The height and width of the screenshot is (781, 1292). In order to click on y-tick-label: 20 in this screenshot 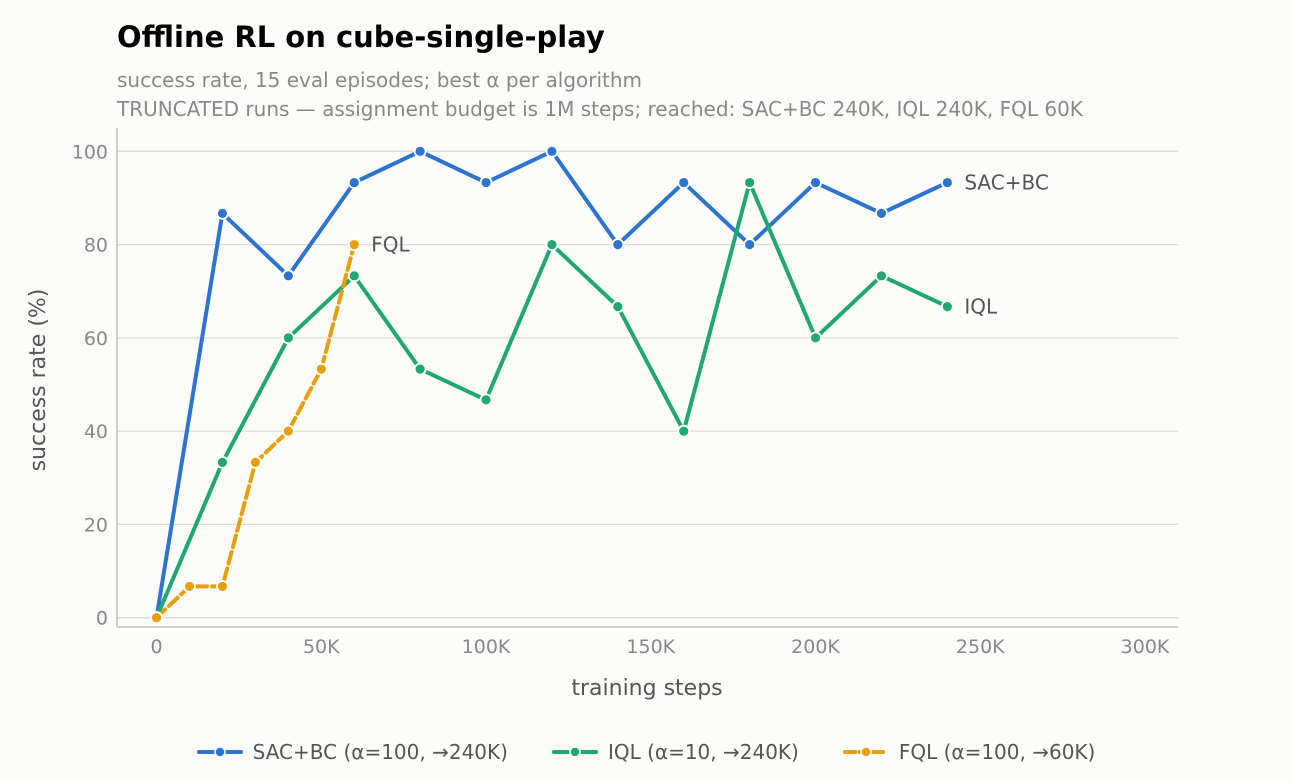, I will do `click(96, 525)`.